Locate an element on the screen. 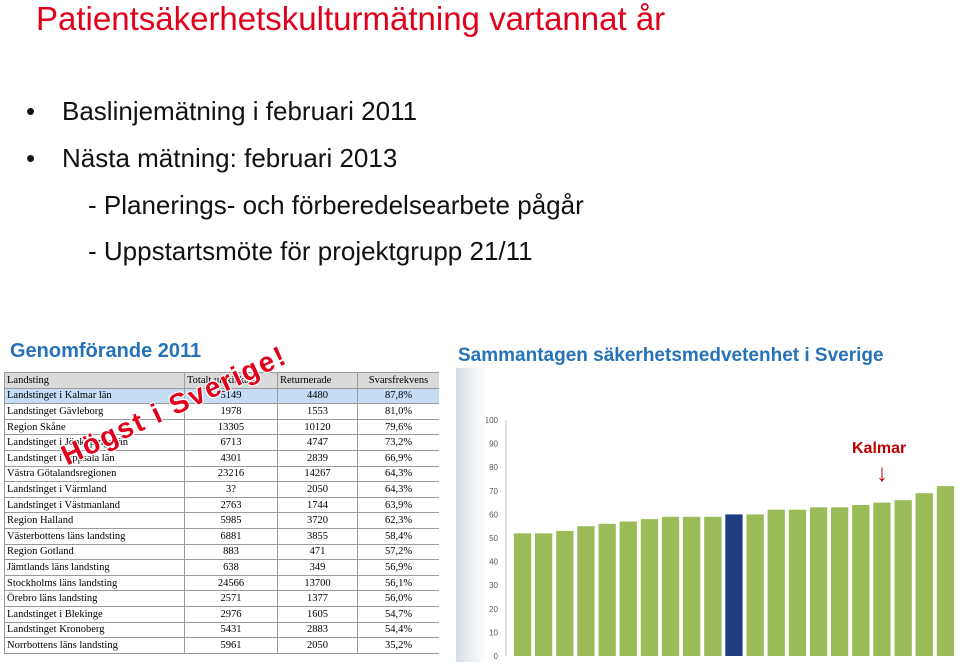  table-row: Landstinget Gävleborg 1978 1553 81,0% is located at coordinates (221, 411).